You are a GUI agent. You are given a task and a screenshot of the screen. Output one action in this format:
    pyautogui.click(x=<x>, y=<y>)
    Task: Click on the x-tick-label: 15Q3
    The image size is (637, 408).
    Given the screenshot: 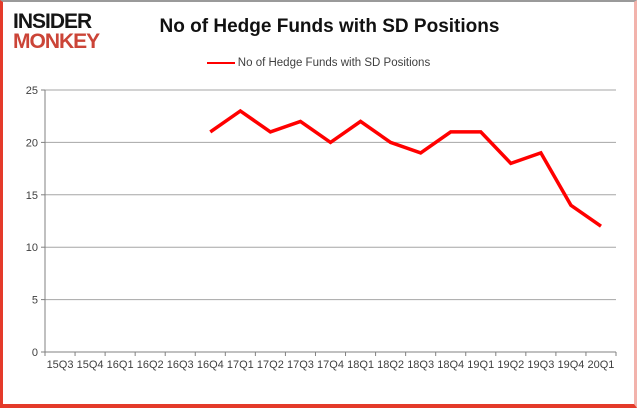 What is the action you would take?
    pyautogui.click(x=60, y=365)
    